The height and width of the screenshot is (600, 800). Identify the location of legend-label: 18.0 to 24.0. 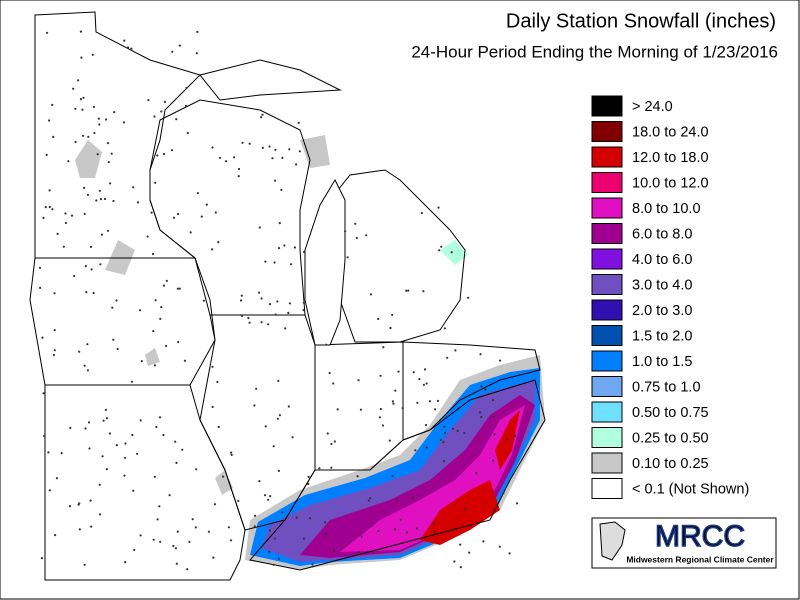
(670, 132).